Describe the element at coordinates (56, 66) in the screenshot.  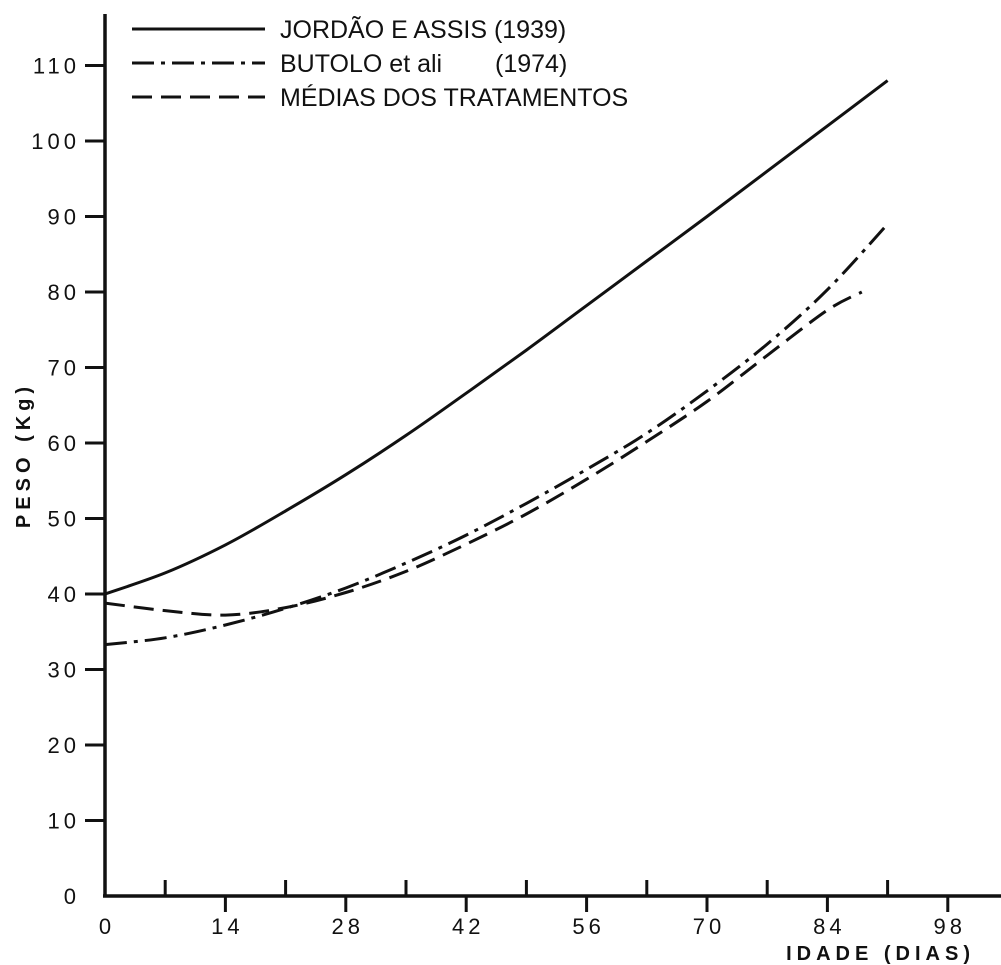
I see `y-tick-label-110: 110` at that location.